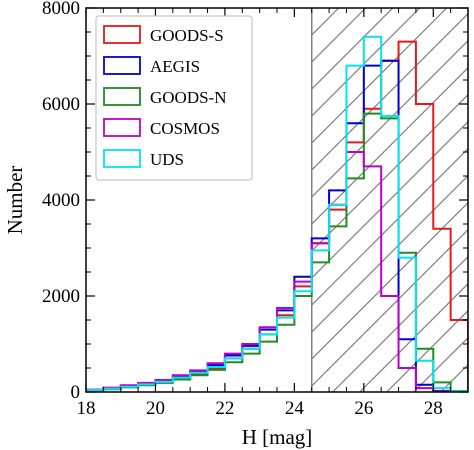 The height and width of the screenshot is (450, 474). Describe the element at coordinates (61, 296) in the screenshot. I see `y-tick-label: 2000` at that location.